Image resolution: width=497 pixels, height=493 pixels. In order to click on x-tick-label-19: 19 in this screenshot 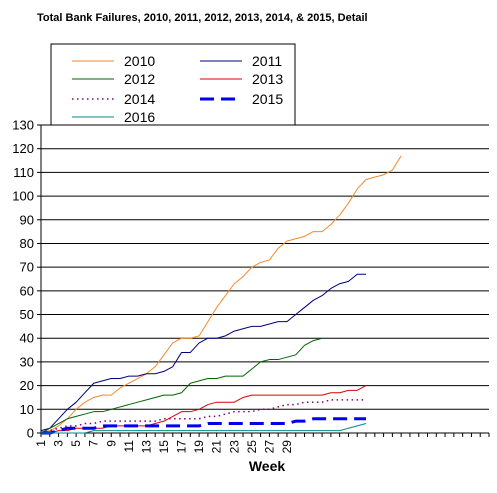, I will do `click(199, 447)`.